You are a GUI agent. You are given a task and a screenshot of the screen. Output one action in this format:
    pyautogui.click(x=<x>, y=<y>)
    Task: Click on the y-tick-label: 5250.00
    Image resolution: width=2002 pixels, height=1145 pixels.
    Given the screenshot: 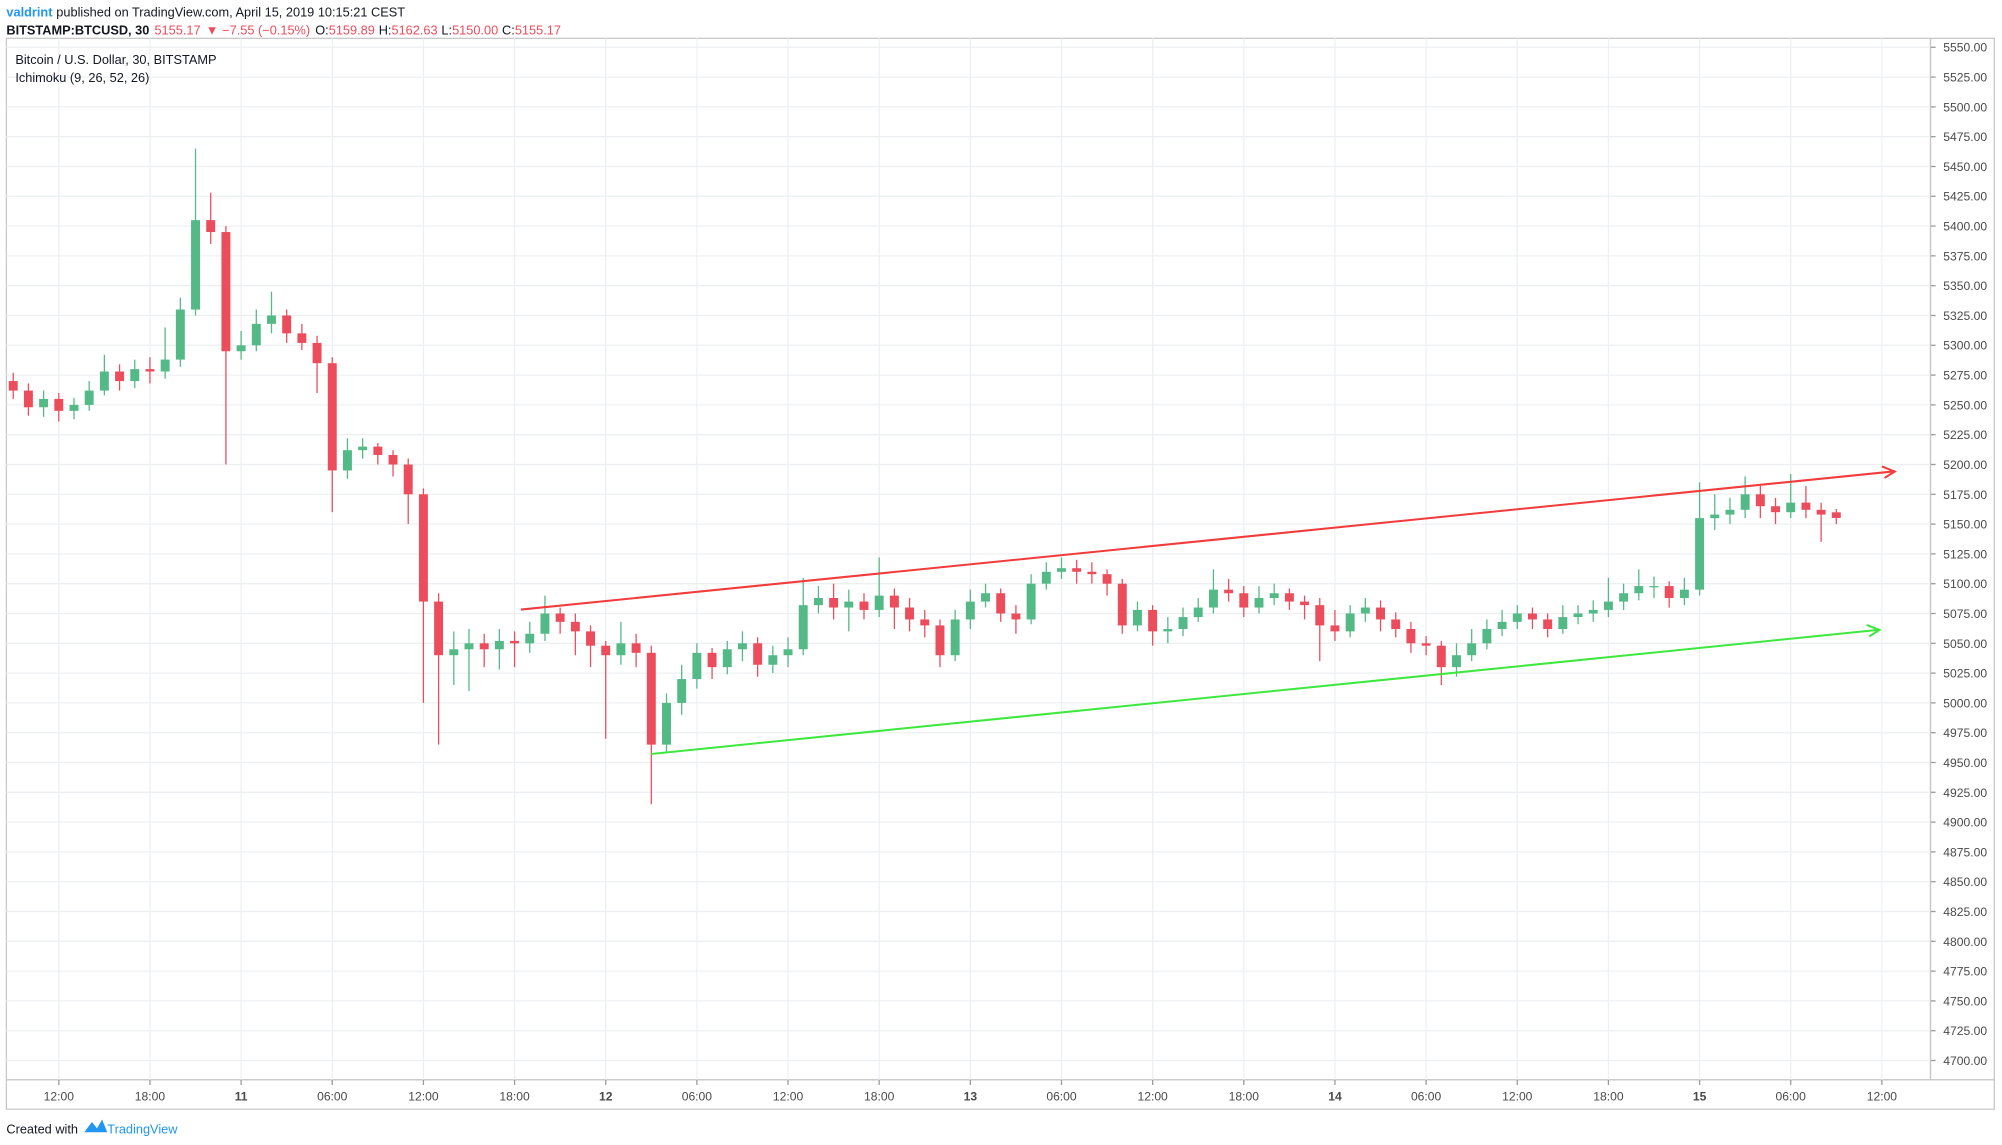 What is the action you would take?
    pyautogui.click(x=1965, y=405)
    